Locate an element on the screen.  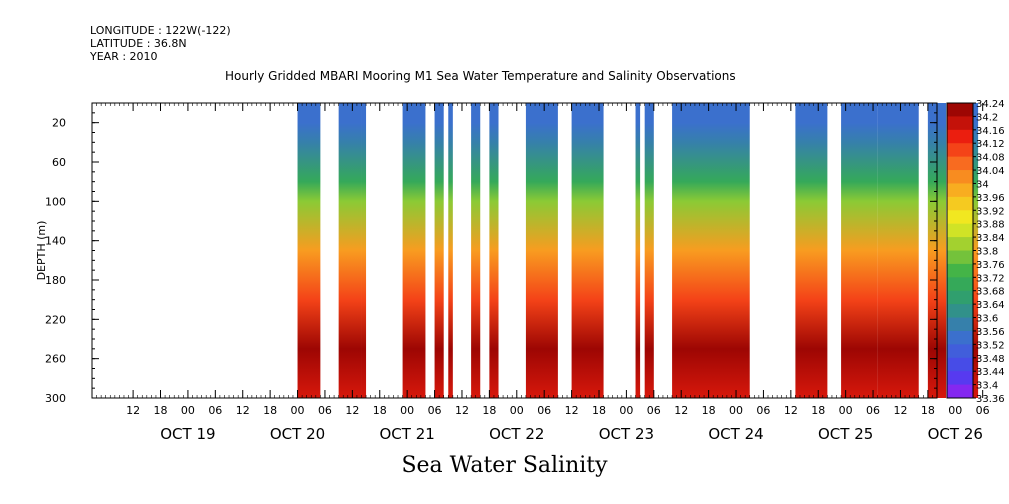
colorbar-label: 34.24 is located at coordinates (990, 104).